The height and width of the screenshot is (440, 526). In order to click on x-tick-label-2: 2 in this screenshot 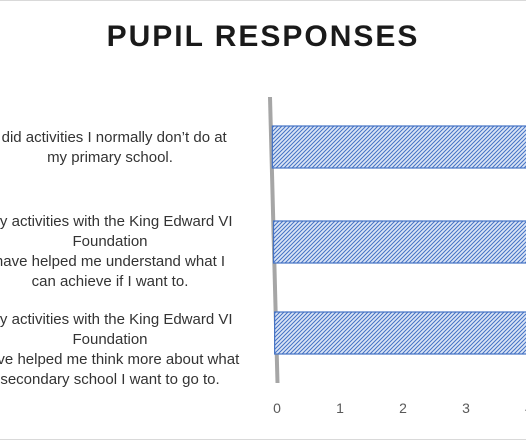, I will do `click(403, 408)`.